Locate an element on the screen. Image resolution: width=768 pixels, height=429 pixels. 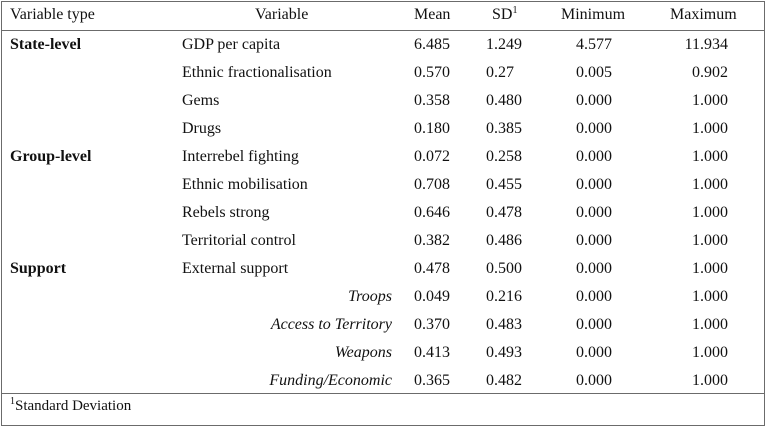
row-variable: Territorial control is located at coordinates (239, 240).